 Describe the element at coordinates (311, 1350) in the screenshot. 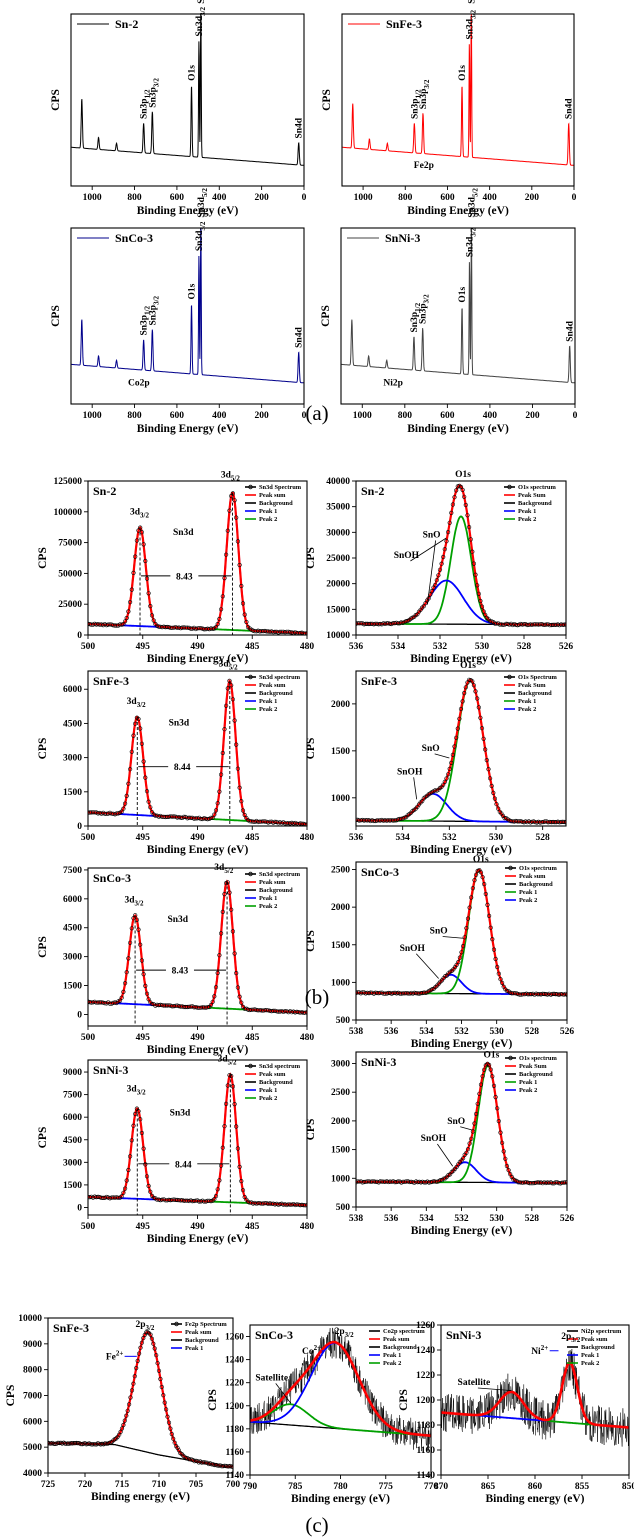

I see `species-label: Co2+` at that location.